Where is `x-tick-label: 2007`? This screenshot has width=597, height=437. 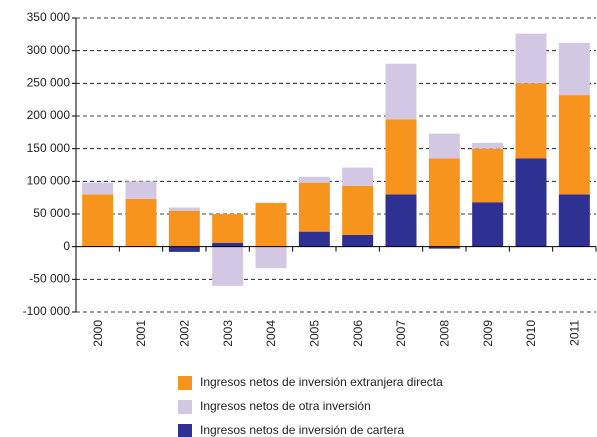
x-tick-label: 2007 is located at coordinates (401, 333).